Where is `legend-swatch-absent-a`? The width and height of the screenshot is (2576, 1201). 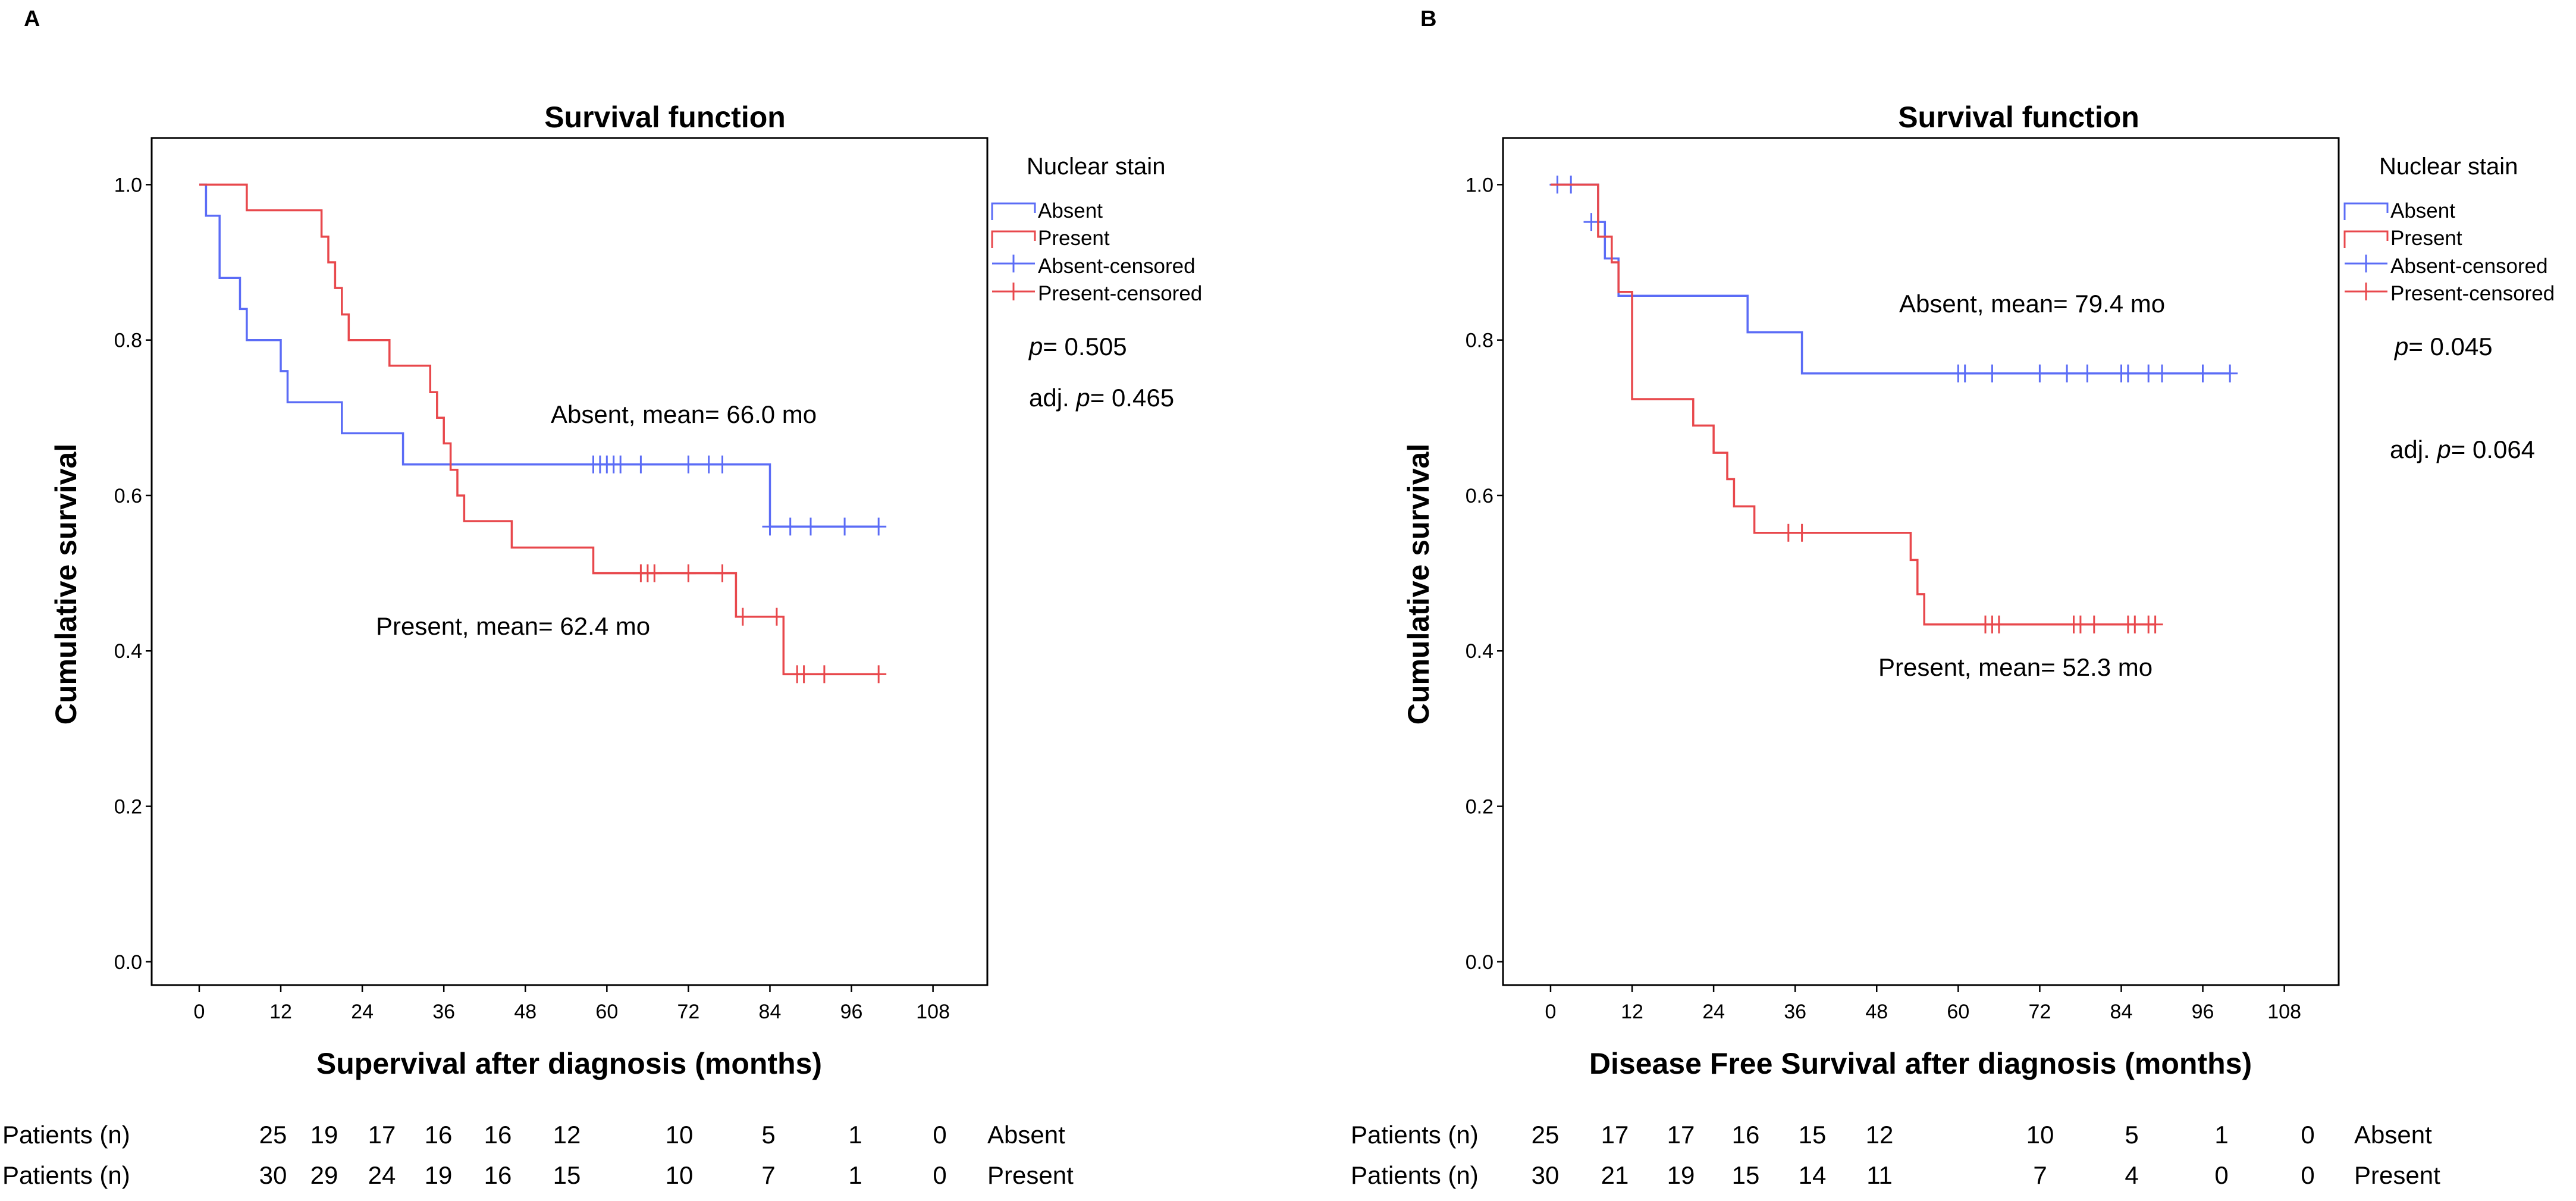 legend-swatch-absent-a is located at coordinates (1013, 211).